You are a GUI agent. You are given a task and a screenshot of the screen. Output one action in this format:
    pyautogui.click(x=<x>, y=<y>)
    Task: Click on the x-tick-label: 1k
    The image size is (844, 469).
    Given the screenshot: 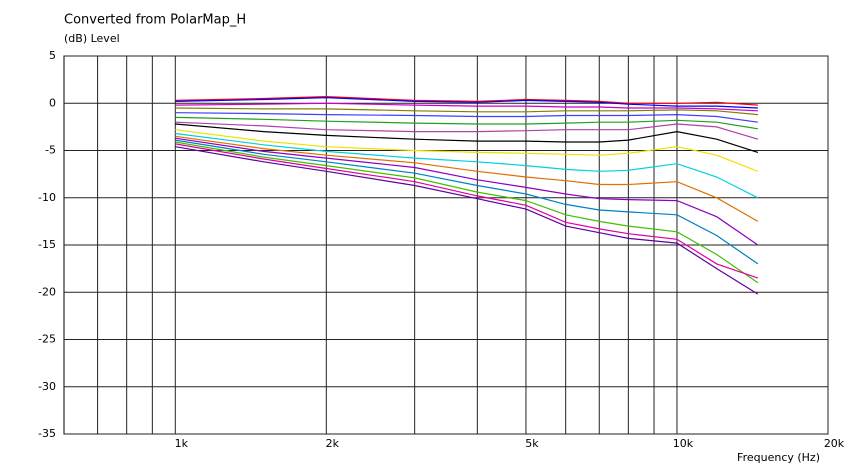 What is the action you would take?
    pyautogui.click(x=182, y=443)
    